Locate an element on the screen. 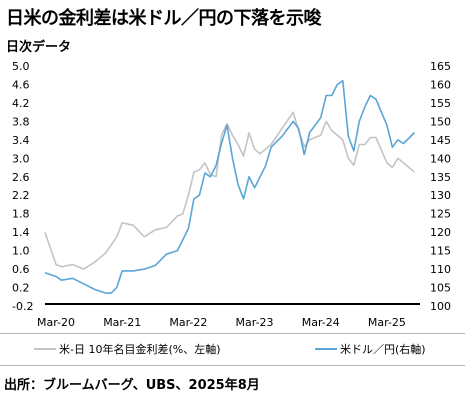 The width and height of the screenshot is (465, 403). y-left-tick-label: -0.2 is located at coordinates (22, 306).